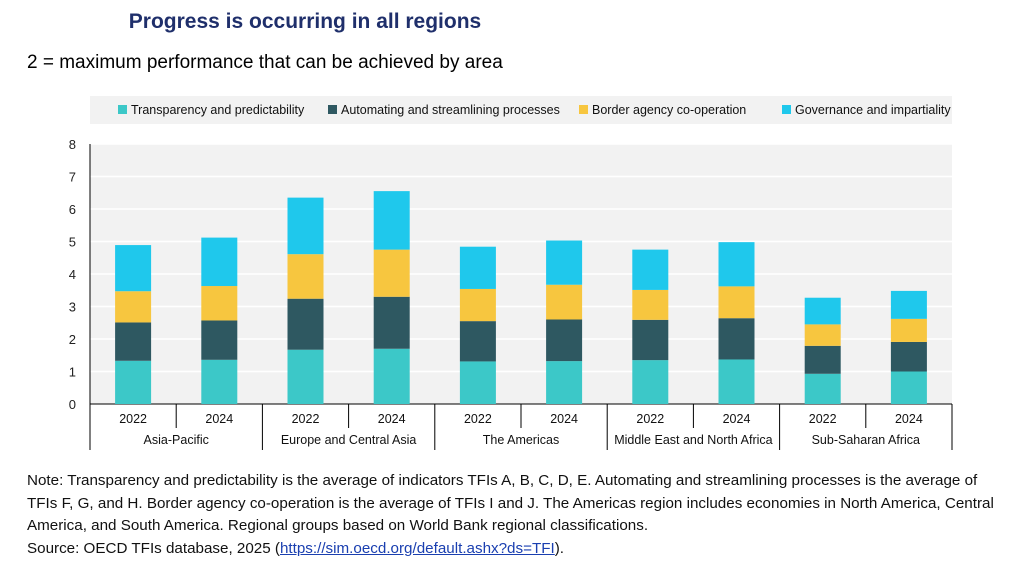 This screenshot has height=578, width=1024. Describe the element at coordinates (72, 209) in the screenshot. I see `y-tick-label: 6` at that location.